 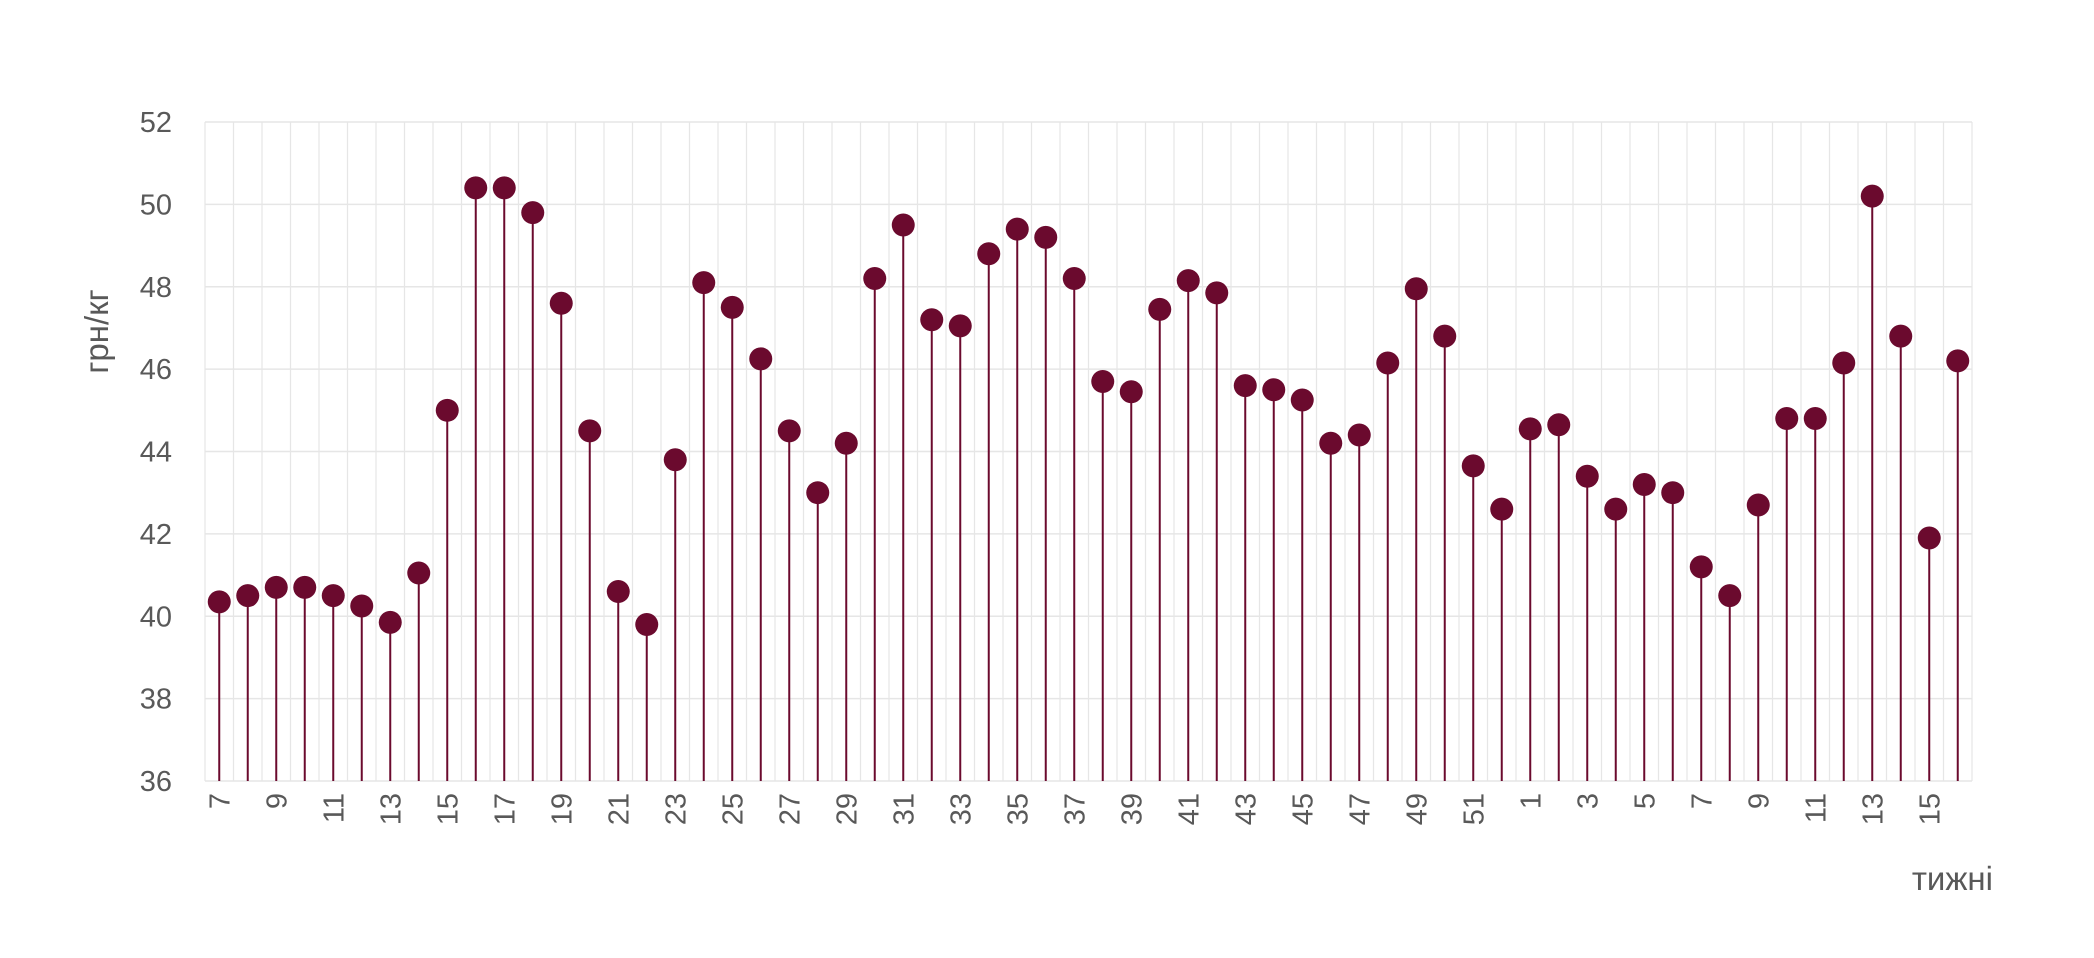 What do you see at coordinates (1645, 801) in the screenshot?
I see `x-tick-label: 5` at bounding box center [1645, 801].